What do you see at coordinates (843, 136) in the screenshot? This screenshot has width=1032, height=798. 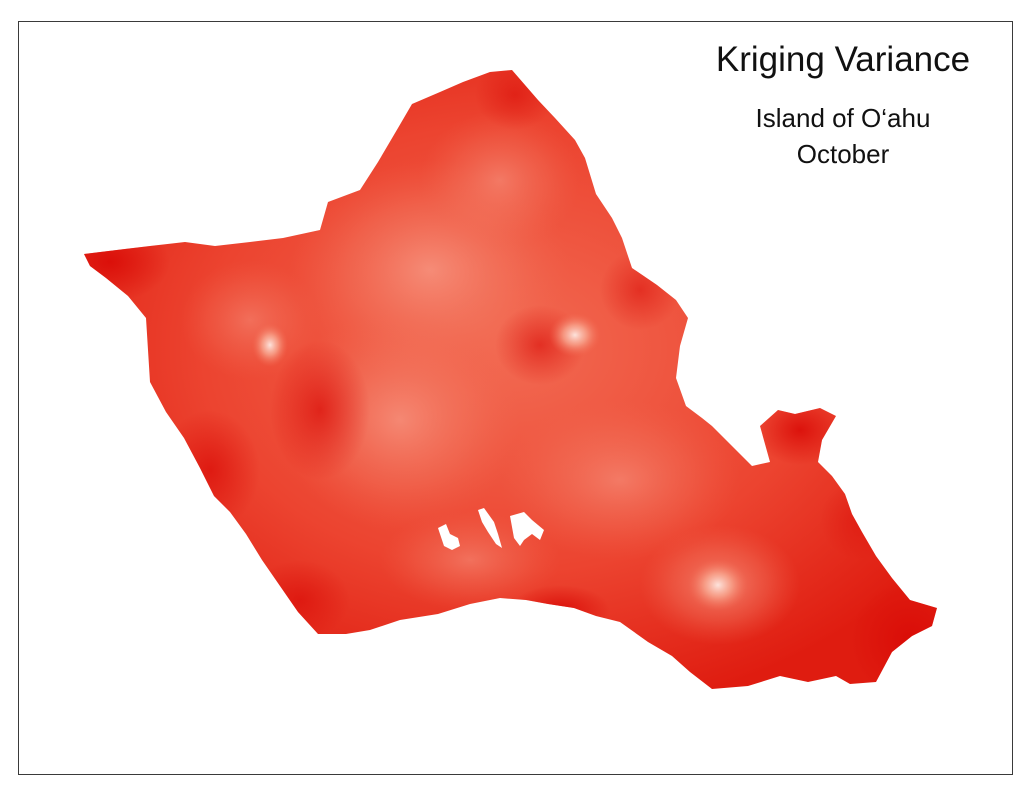 I see `map-subtitle: Island of O‘ahu October` at bounding box center [843, 136].